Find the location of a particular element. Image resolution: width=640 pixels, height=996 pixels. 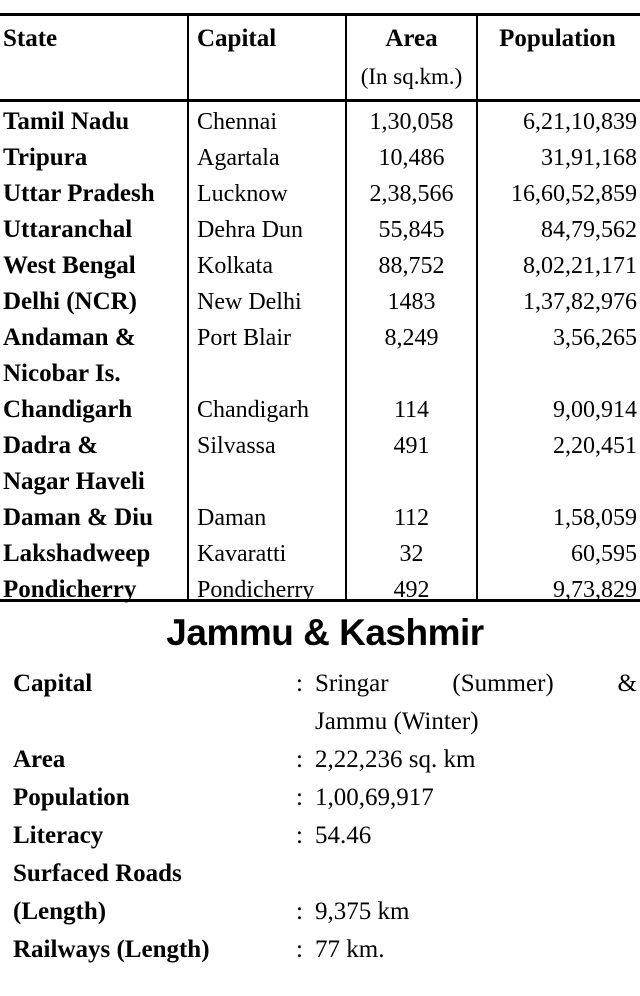

table-cell: Silvassa is located at coordinates (236, 446).